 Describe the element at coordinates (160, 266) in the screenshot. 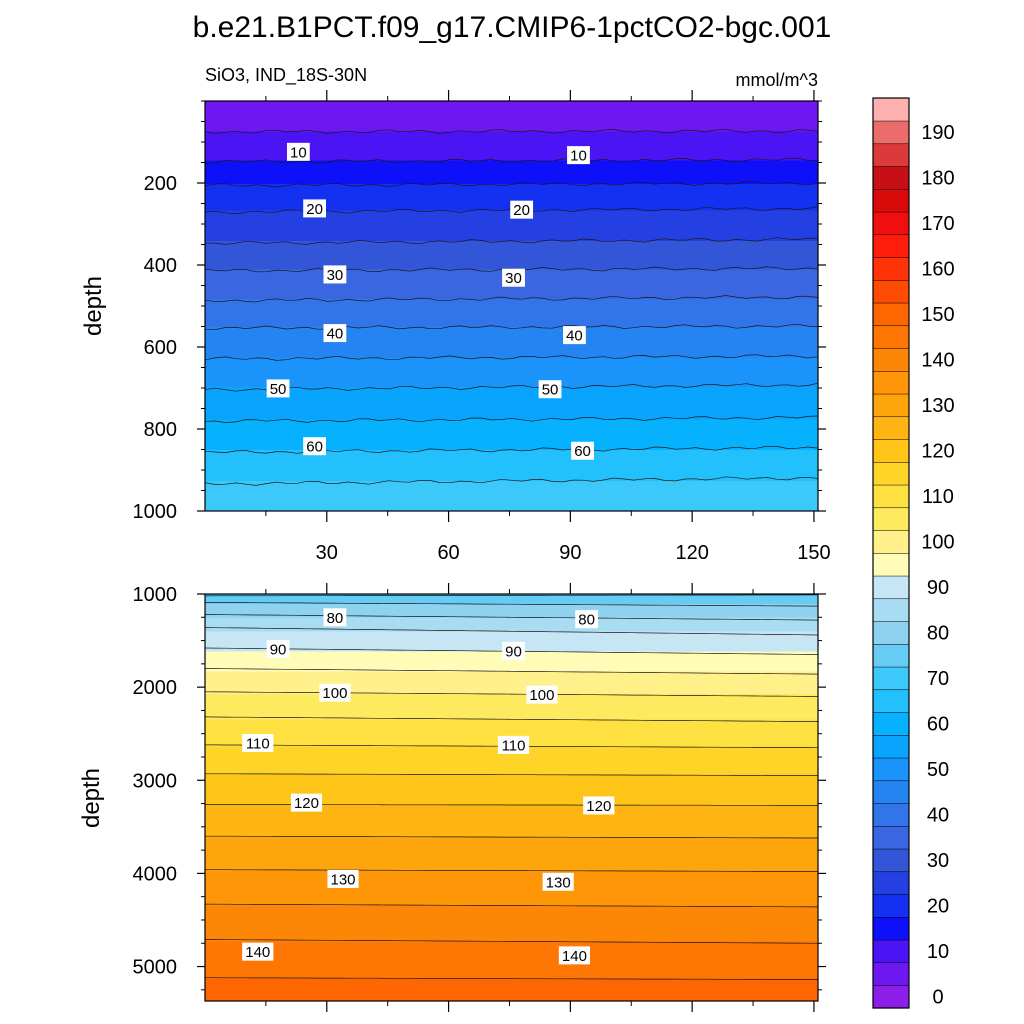

I see `y-tick-label: 400` at that location.